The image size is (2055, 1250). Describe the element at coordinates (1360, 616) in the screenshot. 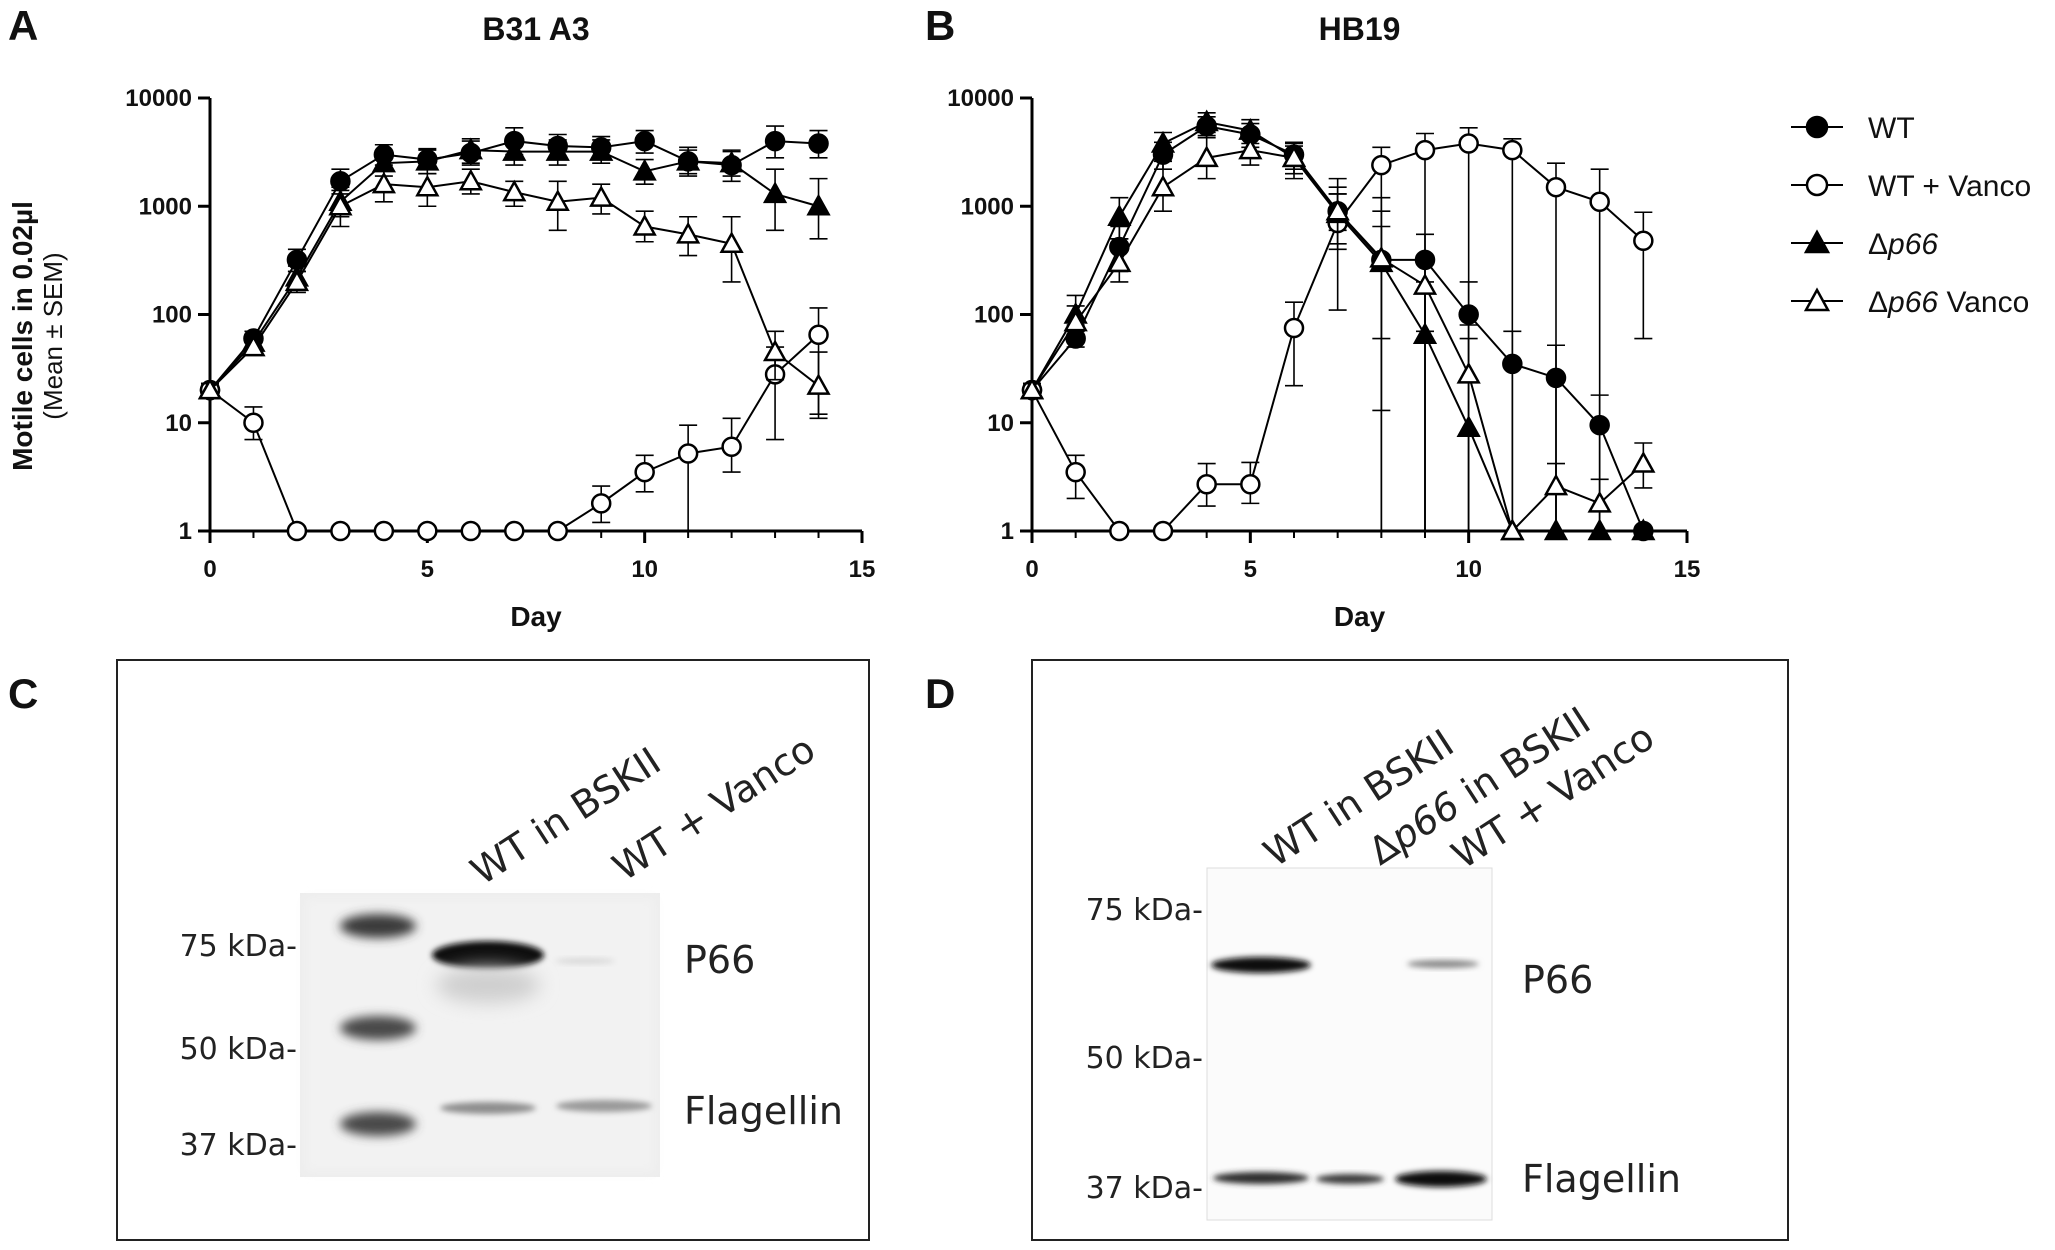

I see `x-axis-title: Day` at that location.